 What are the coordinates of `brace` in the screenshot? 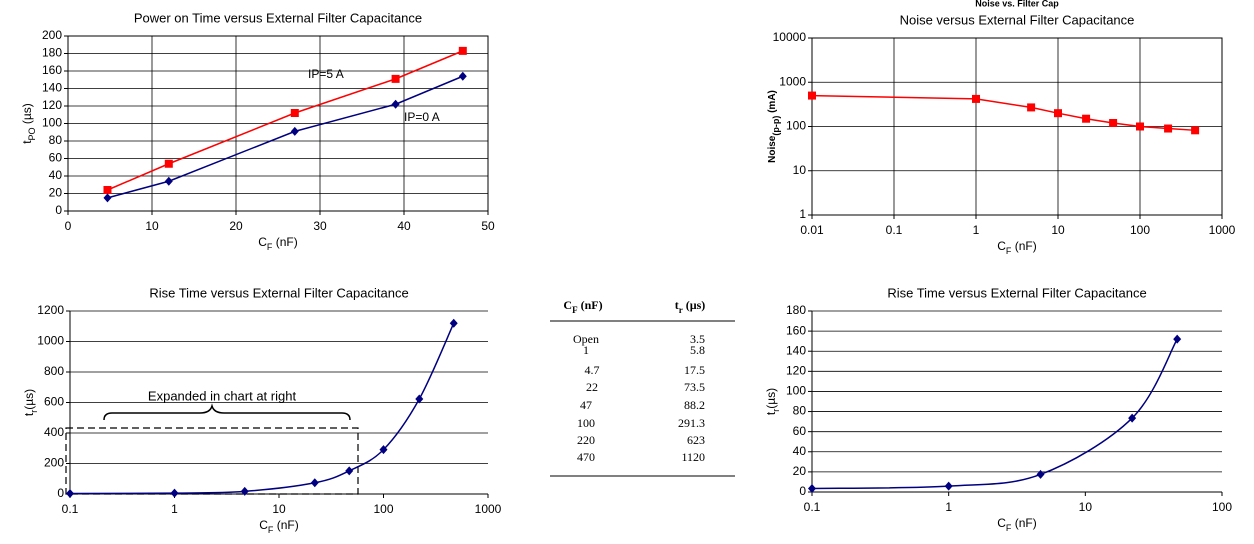 It's located at (227, 412).